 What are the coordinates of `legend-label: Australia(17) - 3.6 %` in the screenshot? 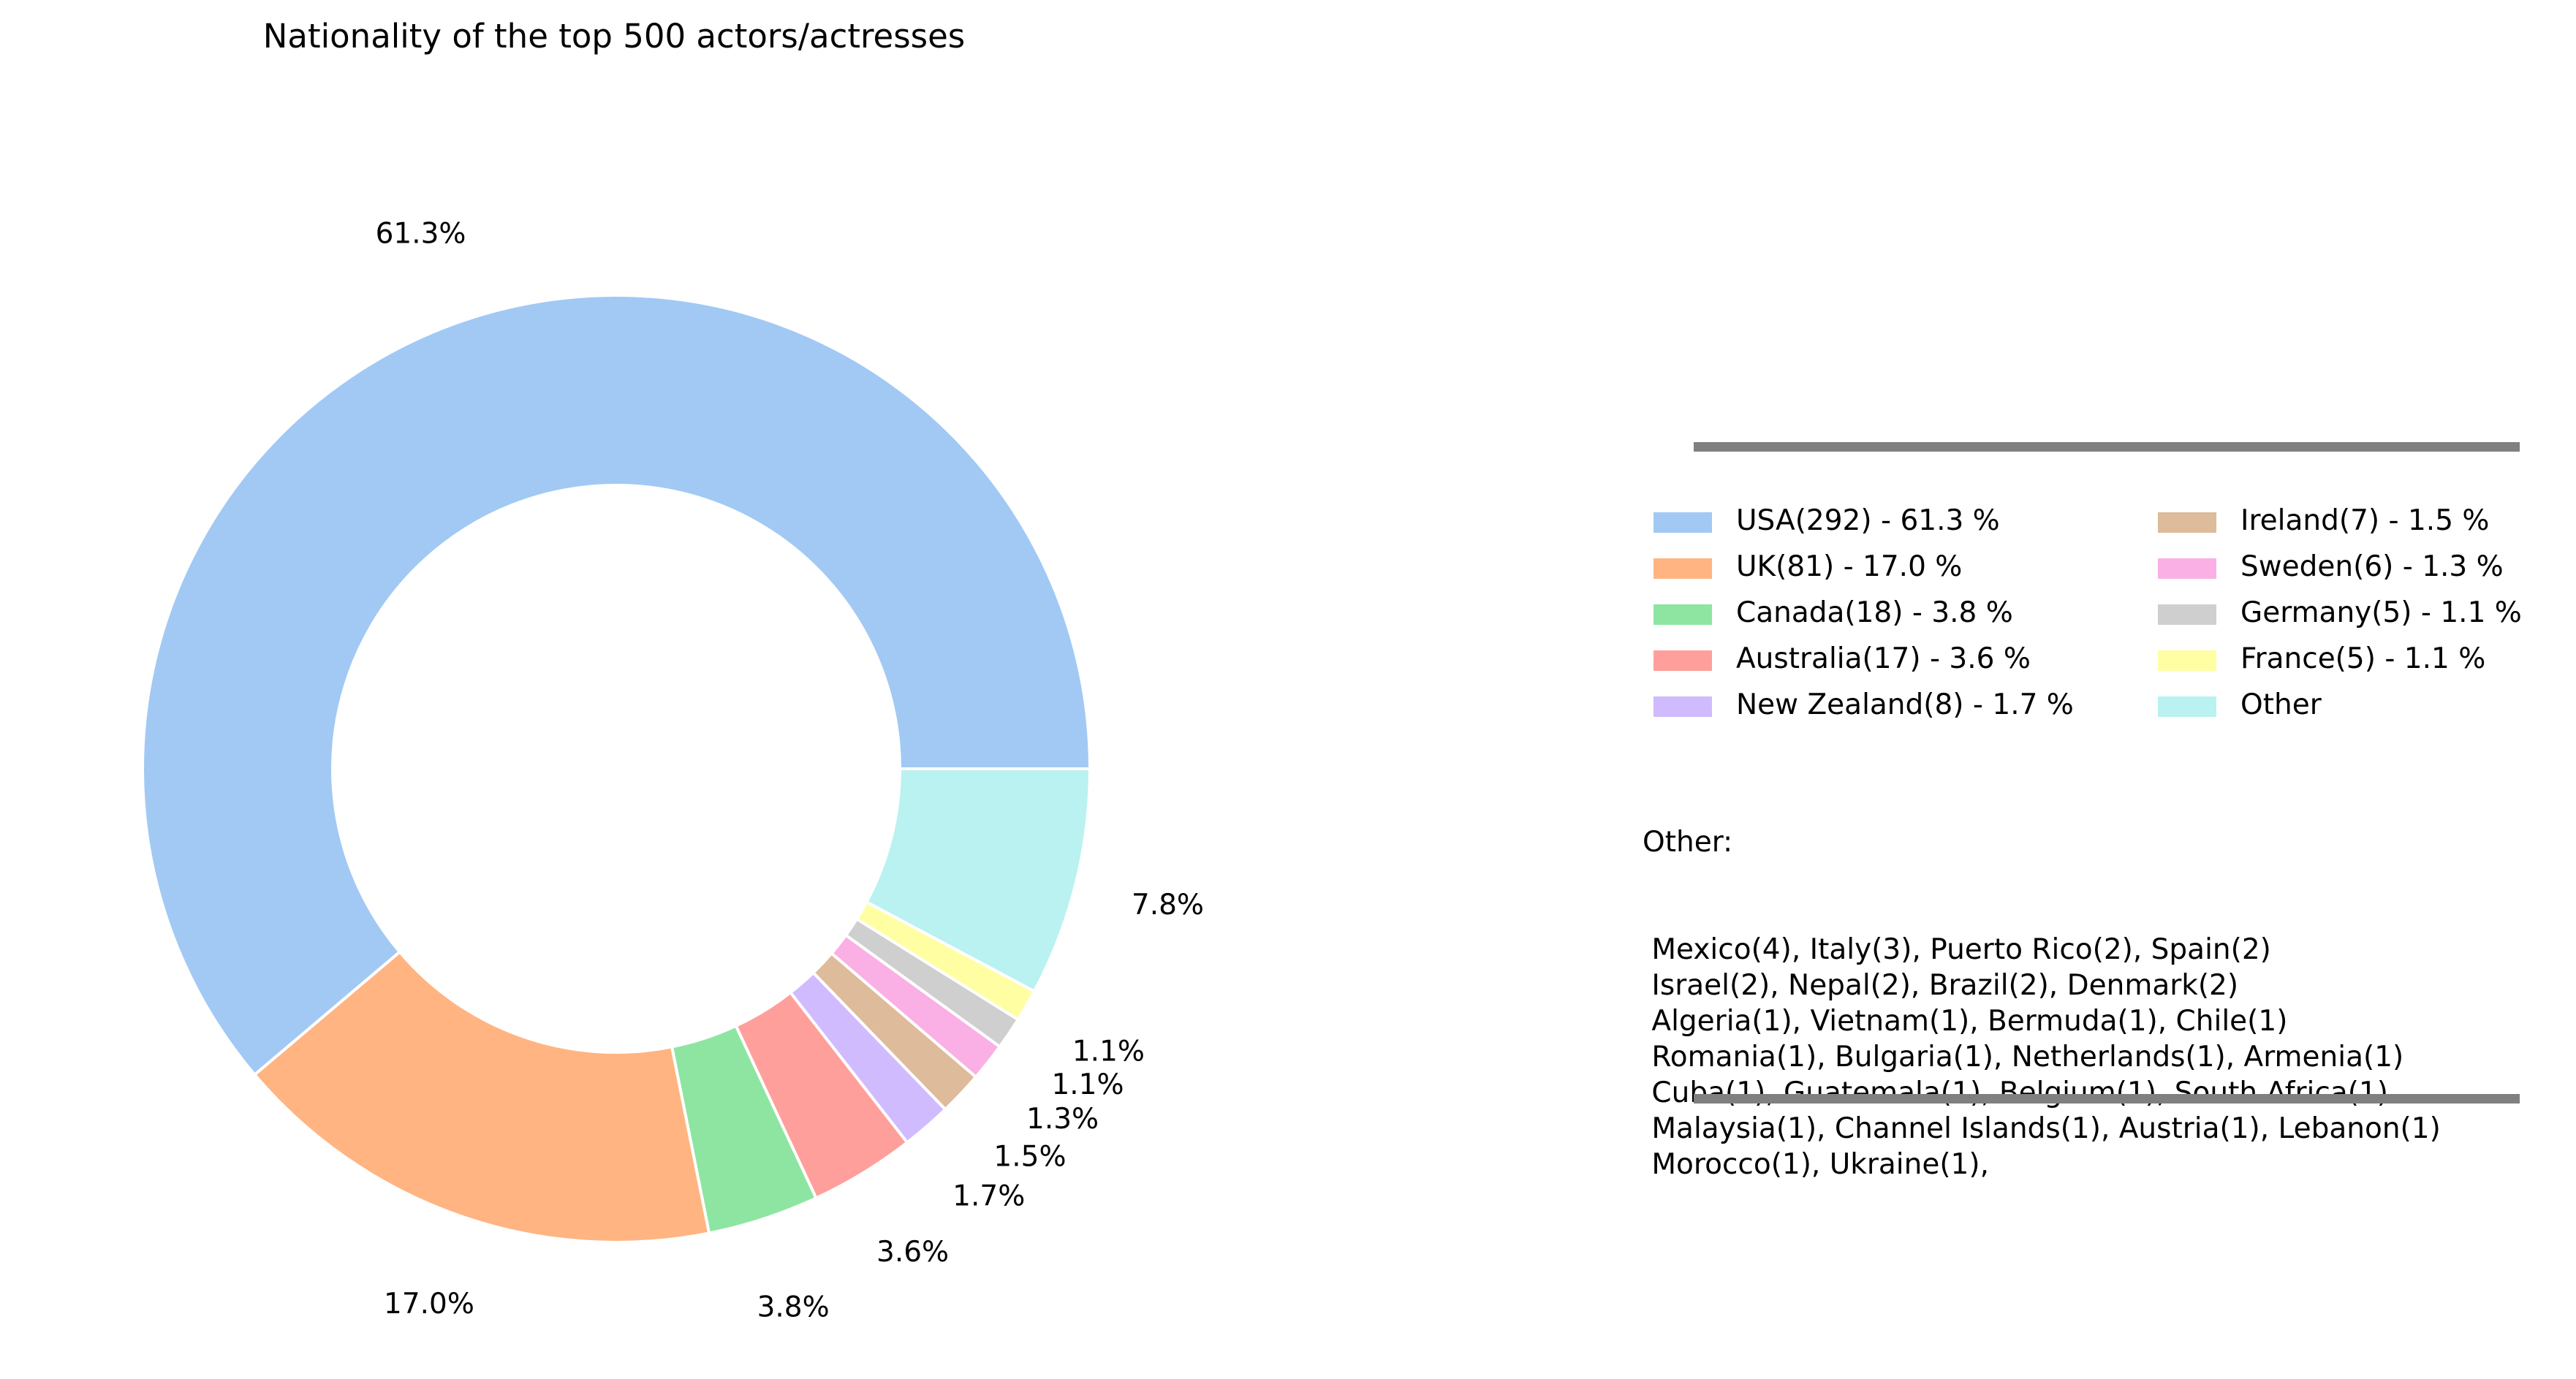 It's located at (1883, 658).